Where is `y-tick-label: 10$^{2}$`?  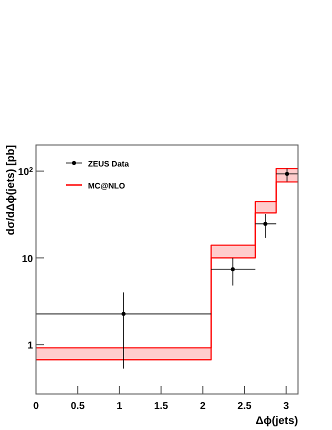
y-tick-label: 10$^{2}$ is located at coordinates (26, 172).